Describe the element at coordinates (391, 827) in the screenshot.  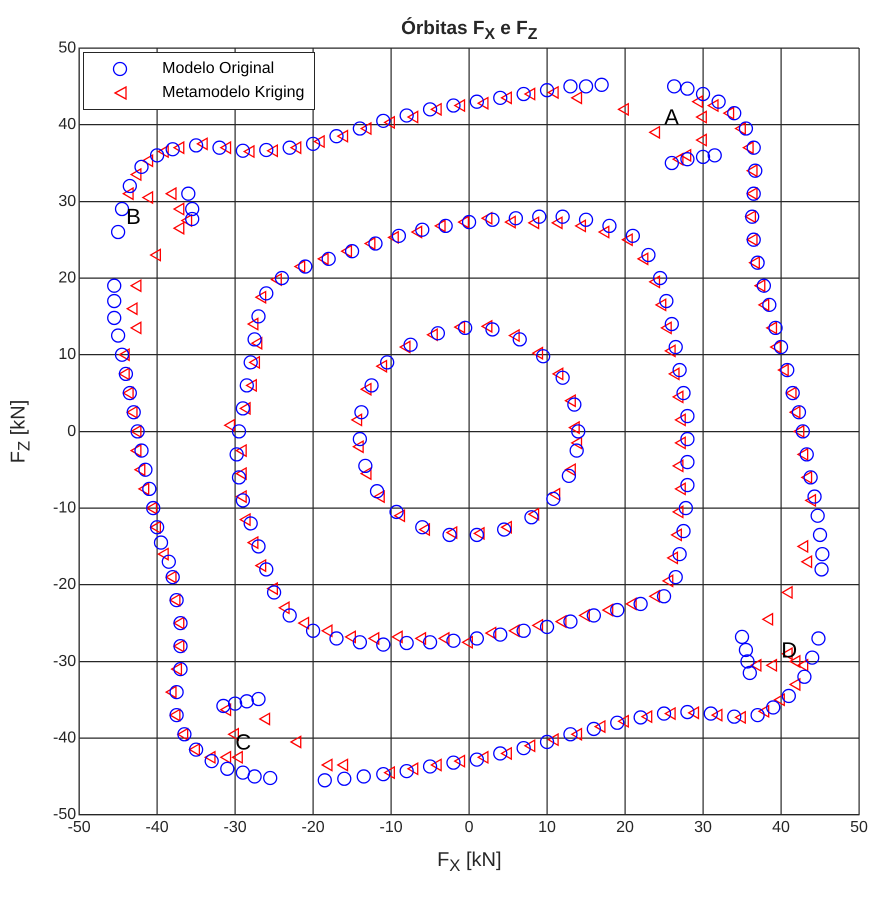
I see `x-tick-label: -10` at that location.